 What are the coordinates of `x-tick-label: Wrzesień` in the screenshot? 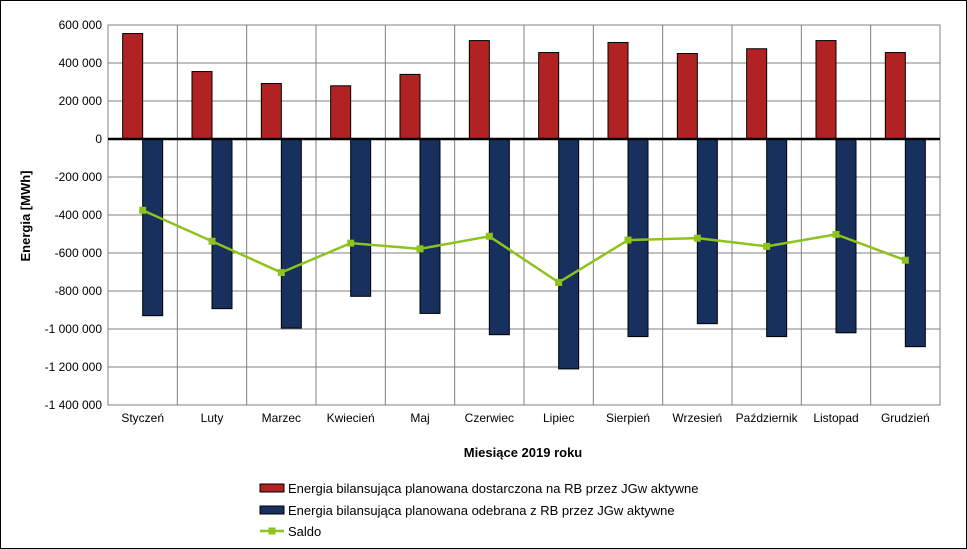 It's located at (697, 418).